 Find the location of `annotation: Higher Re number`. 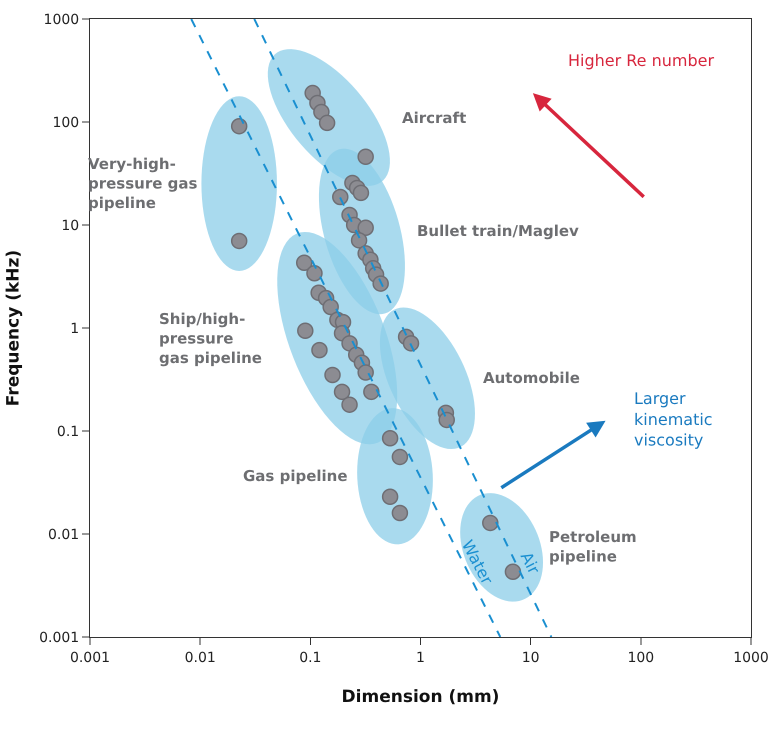

annotation: Higher Re number is located at coordinates (641, 60).